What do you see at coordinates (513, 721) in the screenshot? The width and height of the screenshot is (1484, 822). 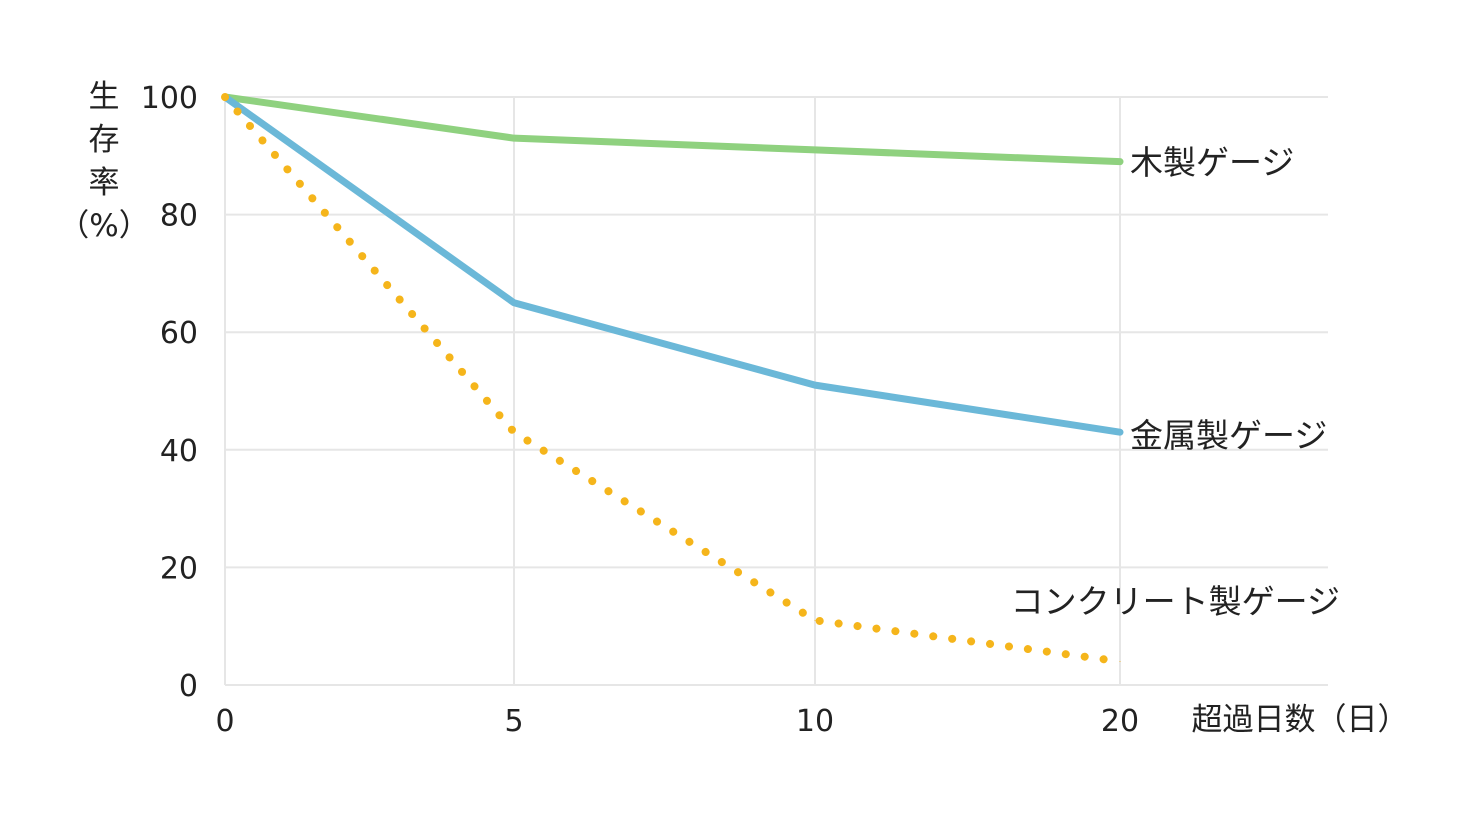 I see `x-tick-label: 5` at bounding box center [513, 721].